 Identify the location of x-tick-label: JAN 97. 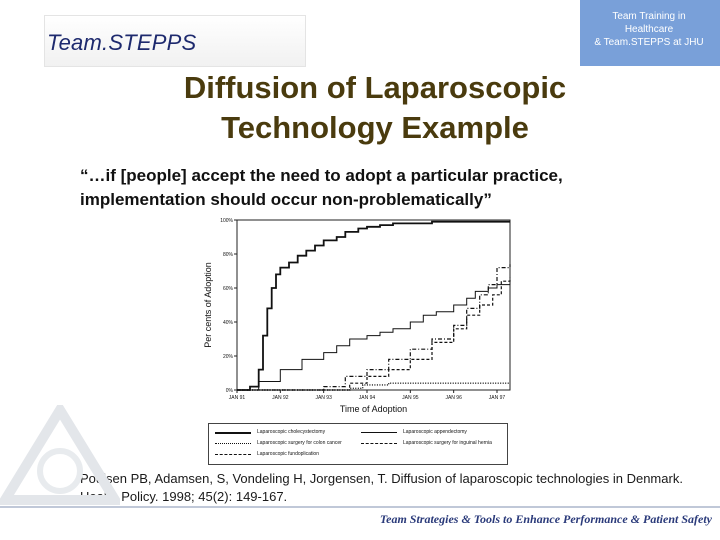
(497, 398).